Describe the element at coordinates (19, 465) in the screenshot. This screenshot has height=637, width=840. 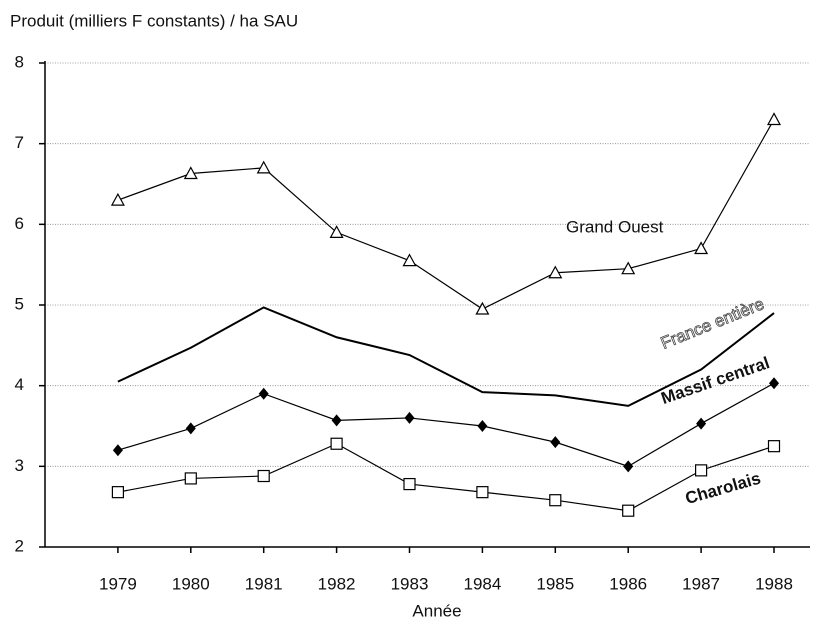
I see `y-tick-label: 3` at that location.